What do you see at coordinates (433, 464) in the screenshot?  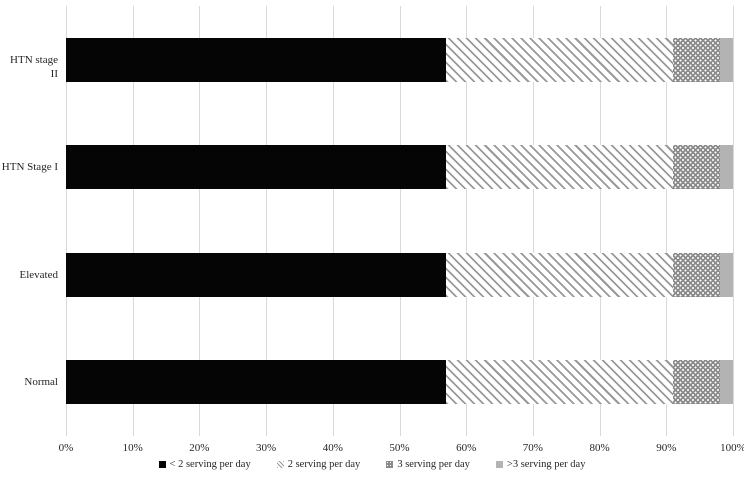 I see `legend-label: 3 serving per day` at bounding box center [433, 464].